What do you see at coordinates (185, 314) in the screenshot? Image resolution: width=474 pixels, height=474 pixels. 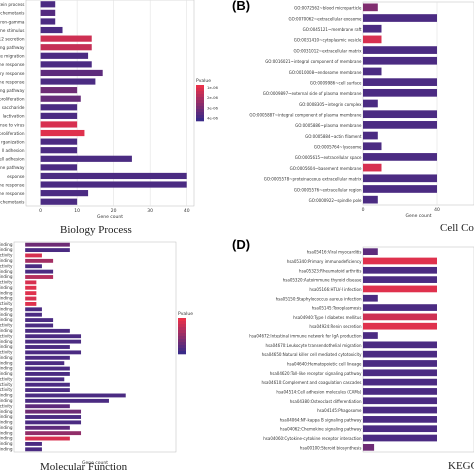 I see `legend-title: Pvalue` at bounding box center [185, 314].